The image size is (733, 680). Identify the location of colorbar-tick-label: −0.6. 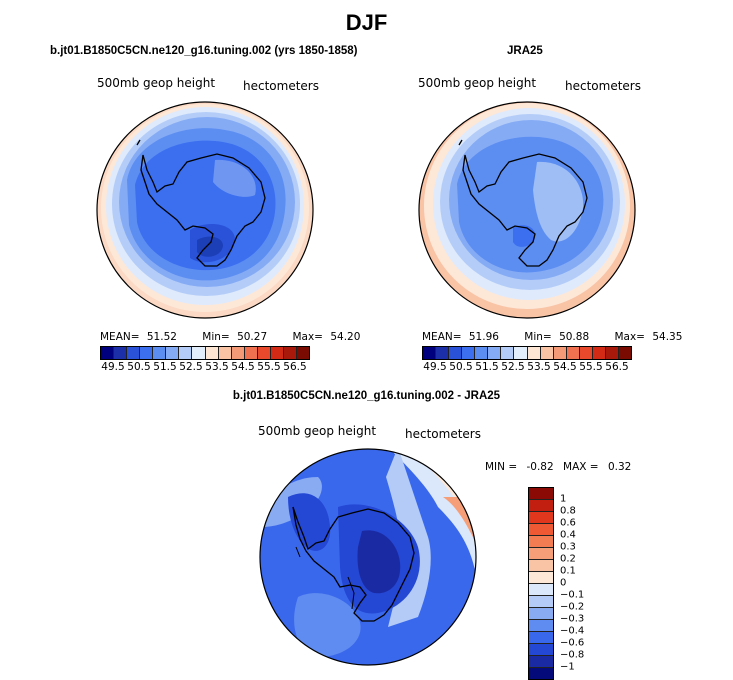
(572, 643).